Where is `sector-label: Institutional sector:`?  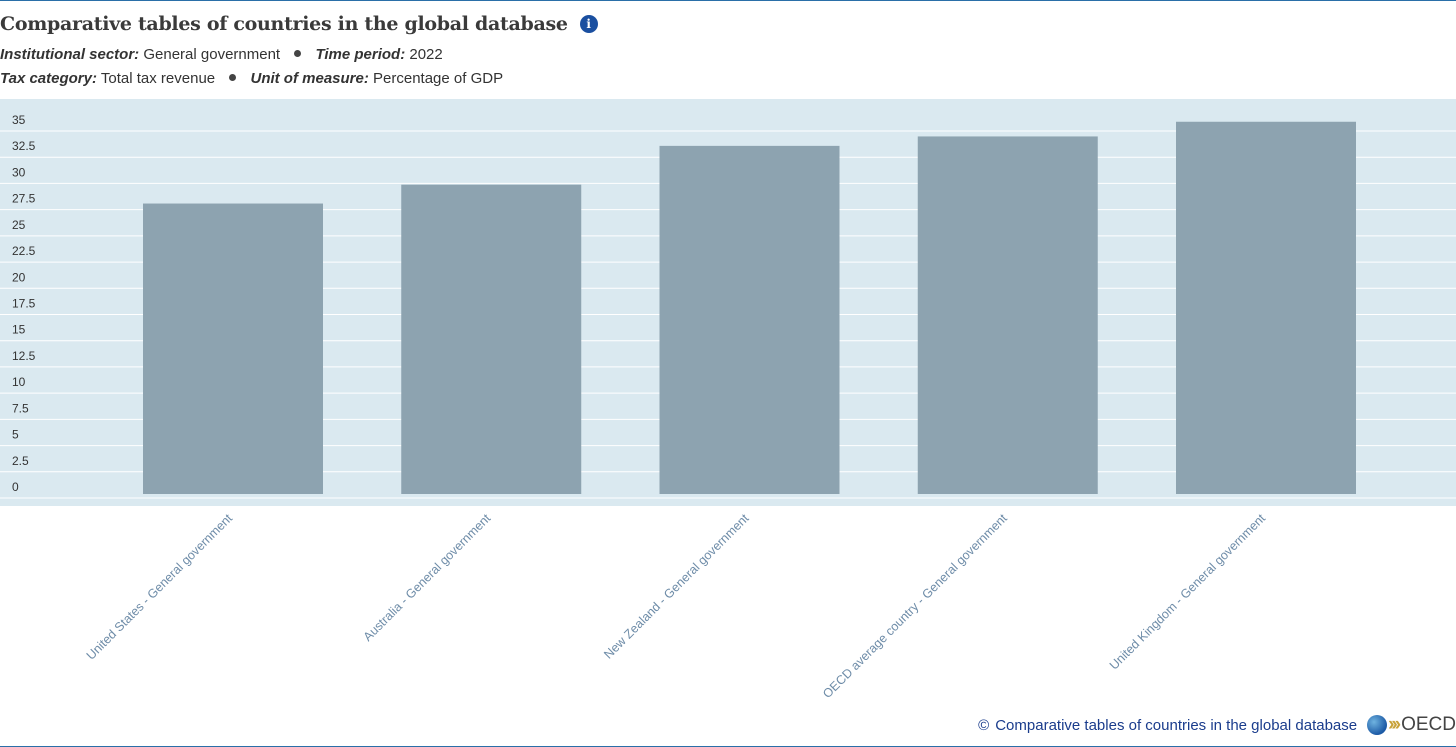 sector-label: Institutional sector: is located at coordinates (70, 54).